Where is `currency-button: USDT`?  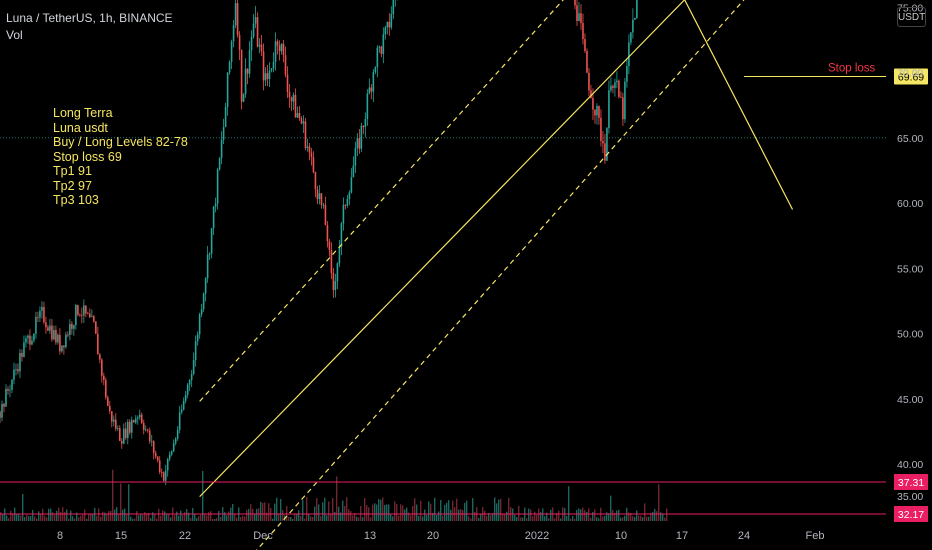 currency-button: USDT is located at coordinates (911, 17).